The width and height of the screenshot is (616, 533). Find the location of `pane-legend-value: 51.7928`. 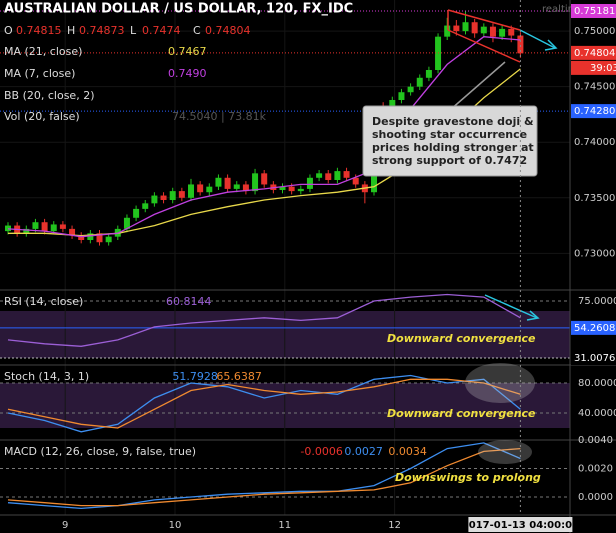

pane-legend-value: 51.7928 is located at coordinates (195, 376).